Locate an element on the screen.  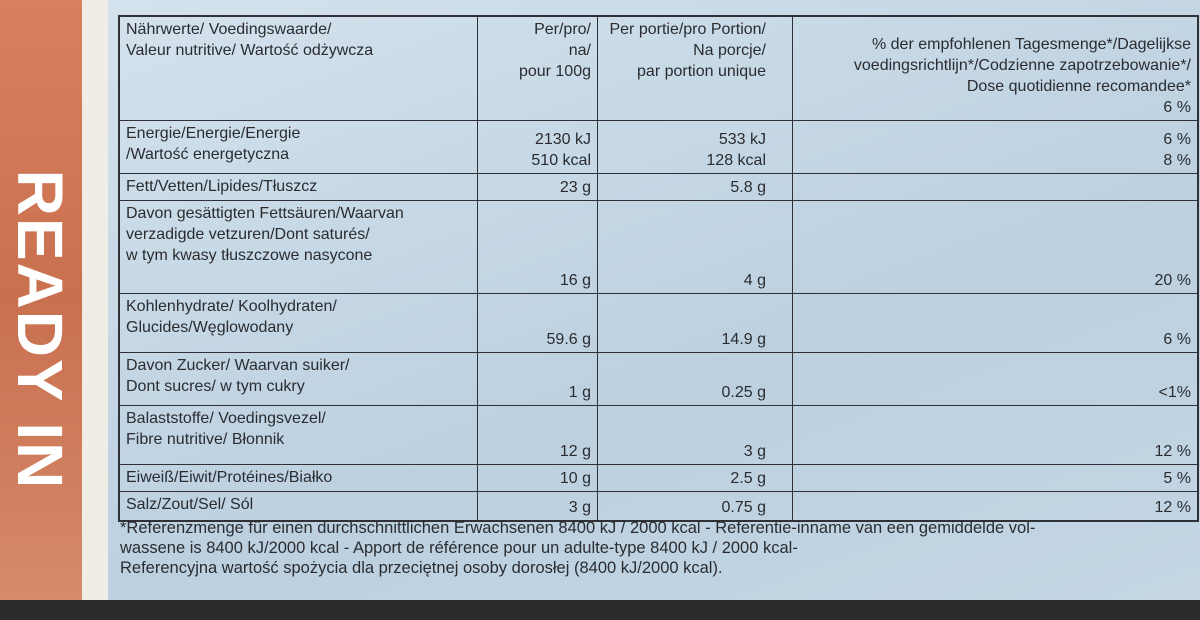
cell-line: % der empfohlenen Tagesmenge*/Dagelijkse is located at coordinates (1031, 44).